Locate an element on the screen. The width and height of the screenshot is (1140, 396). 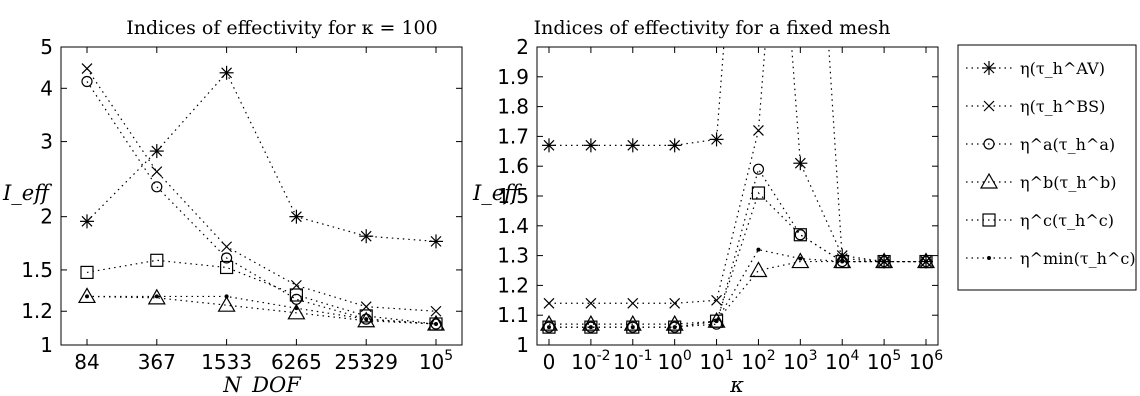
chart-1-series-dot is located at coordinates (737, 288).